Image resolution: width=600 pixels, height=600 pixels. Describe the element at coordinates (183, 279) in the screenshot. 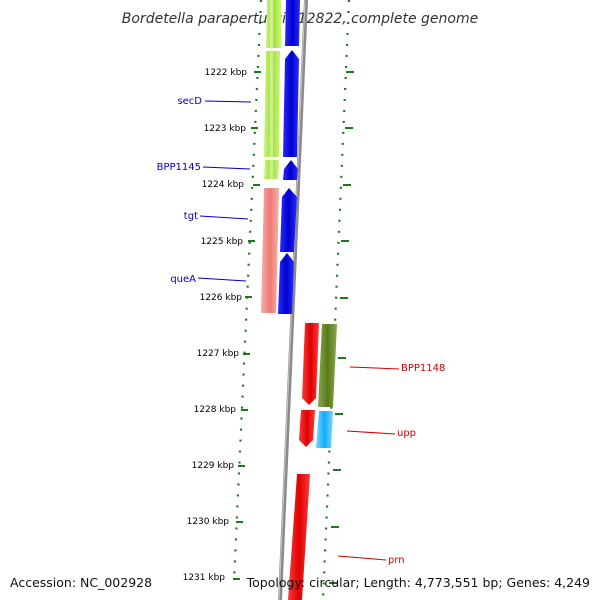

I see `gene-label-queA: queA` at that location.